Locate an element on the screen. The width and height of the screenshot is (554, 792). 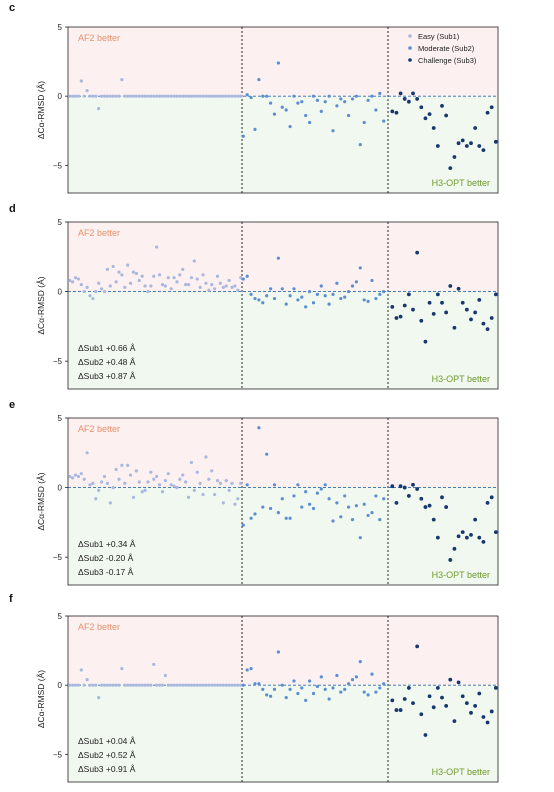
af2-better-label: AF2 better is located at coordinates (99, 627).